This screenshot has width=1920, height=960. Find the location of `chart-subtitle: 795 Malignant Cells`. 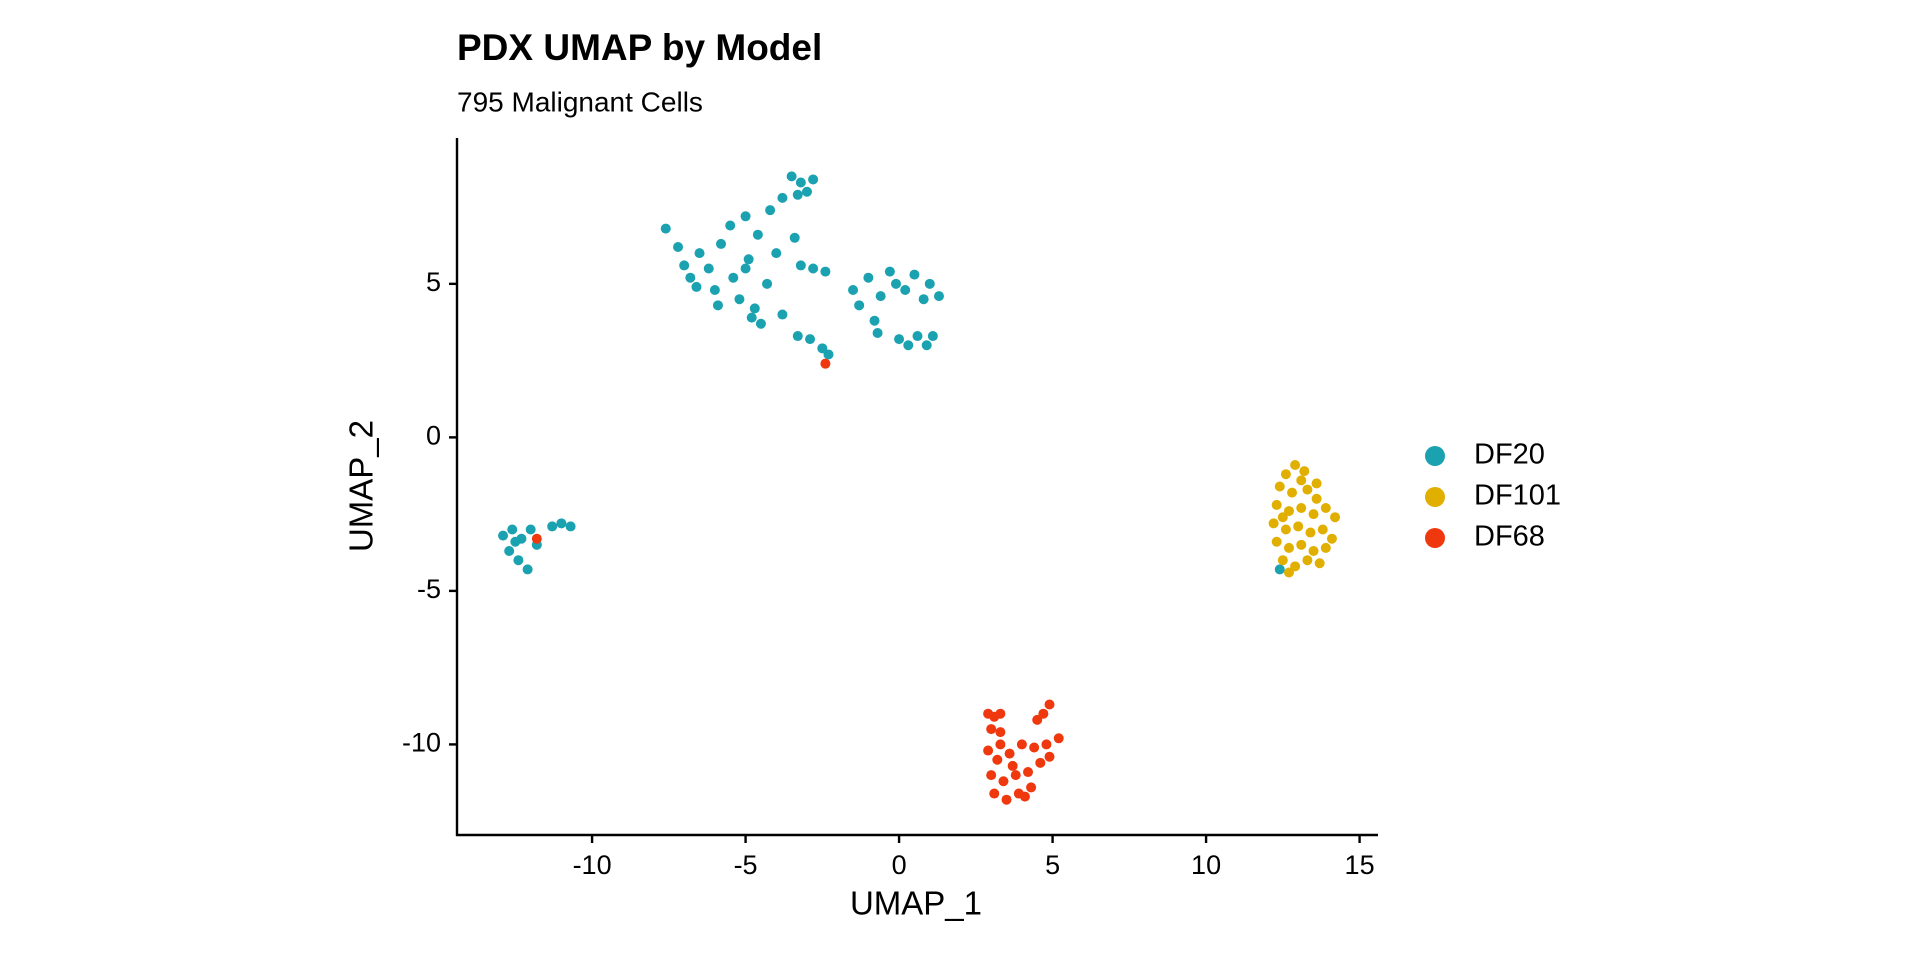

chart-subtitle: 795 Malignant Cells is located at coordinates (580, 101).